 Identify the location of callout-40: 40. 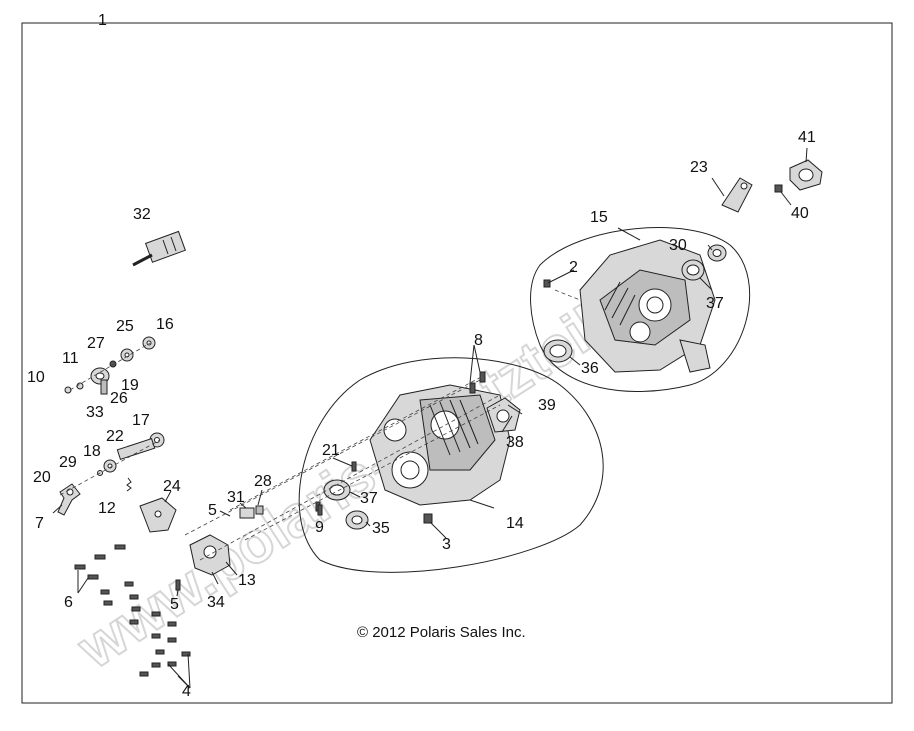
(800, 213).